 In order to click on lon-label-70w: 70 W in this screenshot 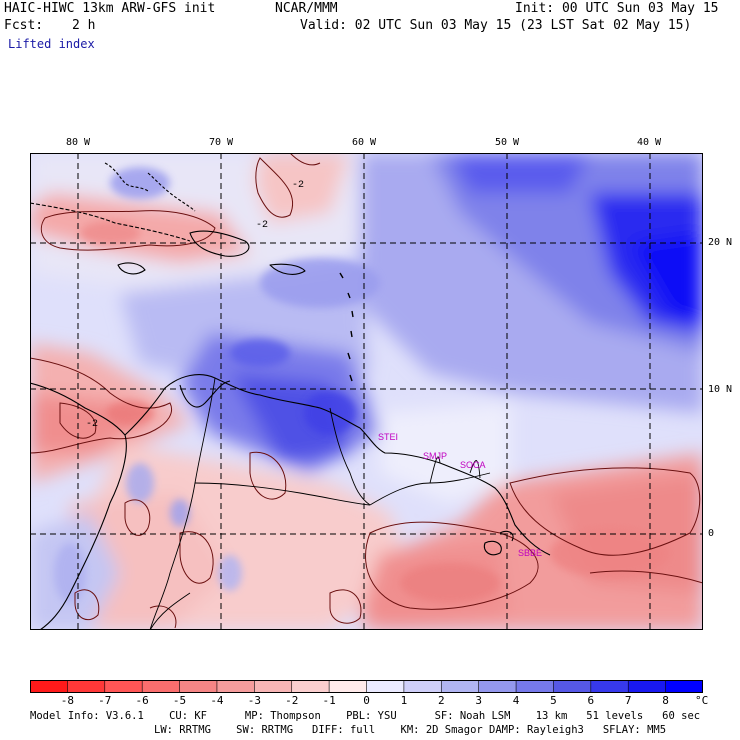, I will do `click(221, 142)`.